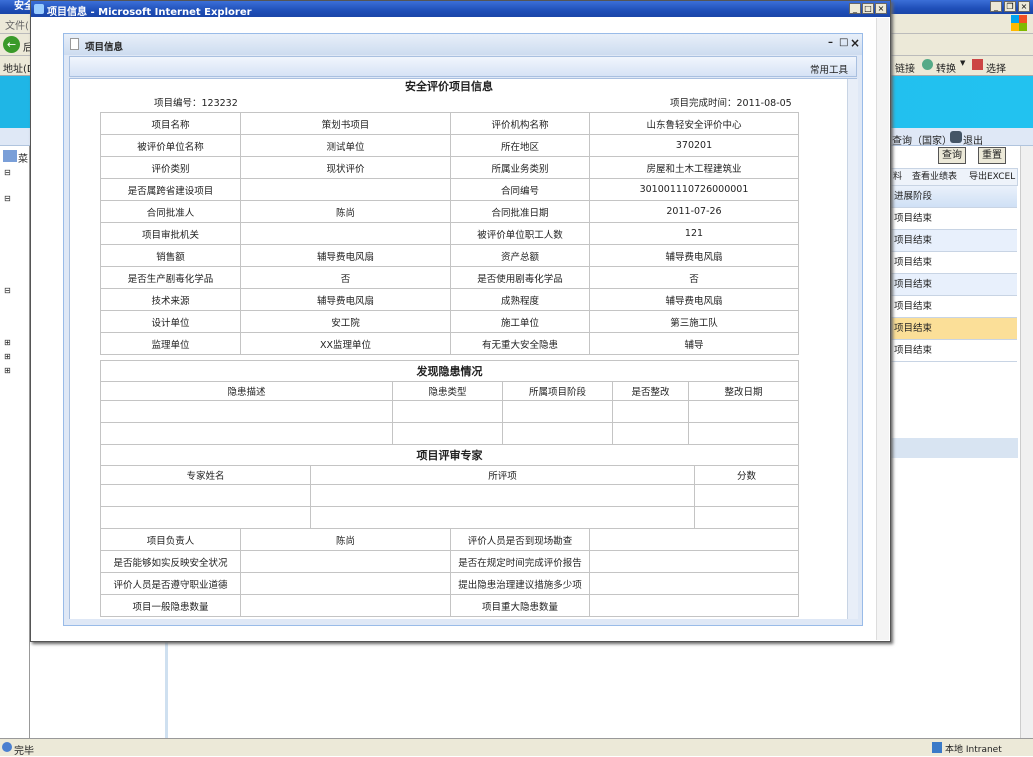 The width and height of the screenshot is (1033, 757). I want to click on column-header-progress: 进展阶段, so click(953, 197).